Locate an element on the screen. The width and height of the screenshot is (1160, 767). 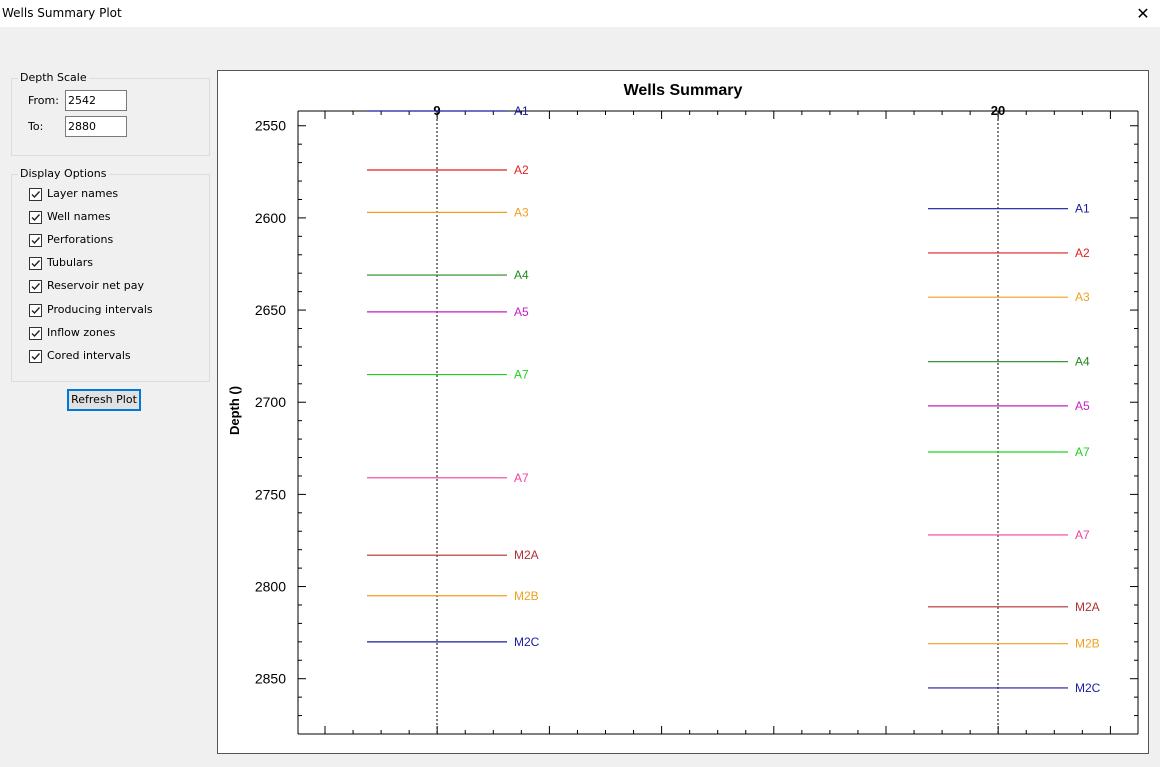
to-label: To: is located at coordinates (36, 126).